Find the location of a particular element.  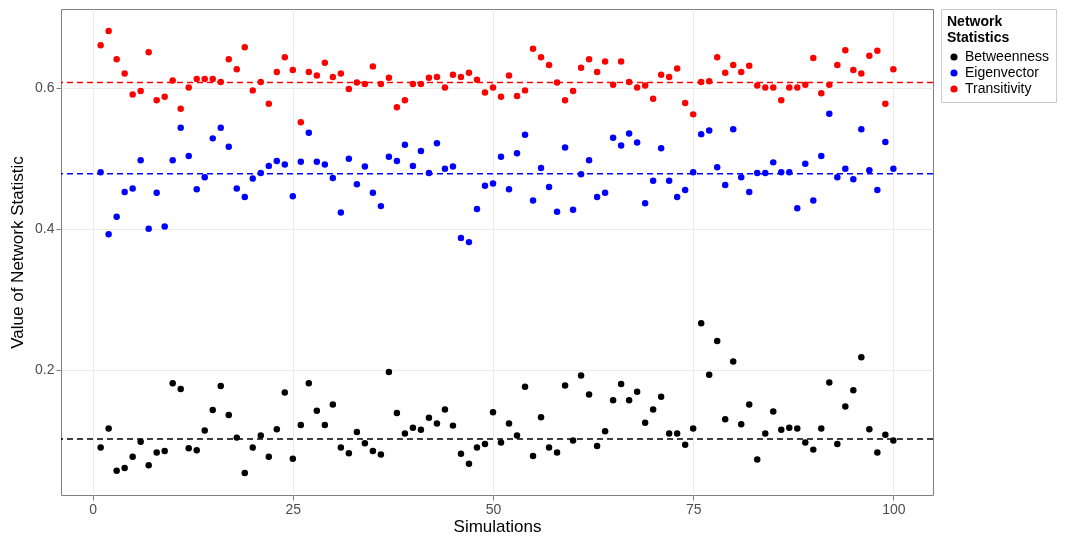

y-tick-label: 0.2 is located at coordinates (45, 369).